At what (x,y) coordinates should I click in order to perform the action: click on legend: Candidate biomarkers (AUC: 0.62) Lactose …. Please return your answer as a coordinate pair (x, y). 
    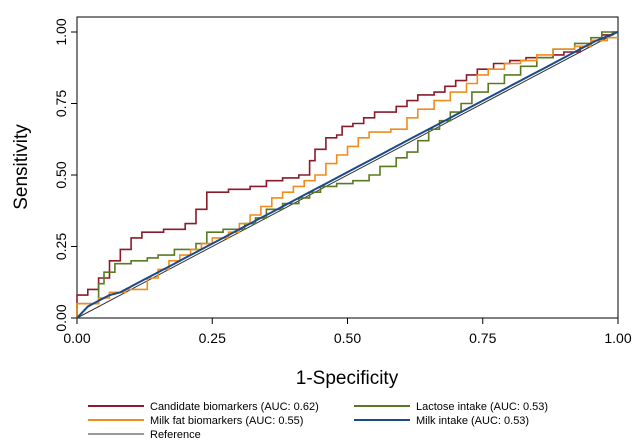
    Looking at the image, I should click on (318, 420).